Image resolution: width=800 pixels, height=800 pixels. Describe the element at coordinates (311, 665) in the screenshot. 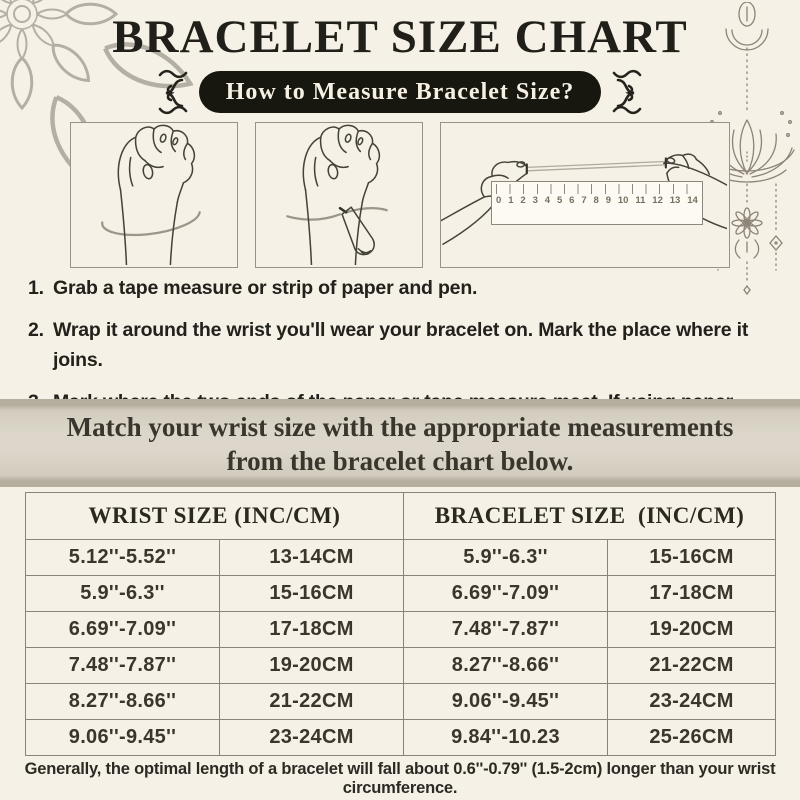

I see `wrist-cm: 19-20CM` at that location.